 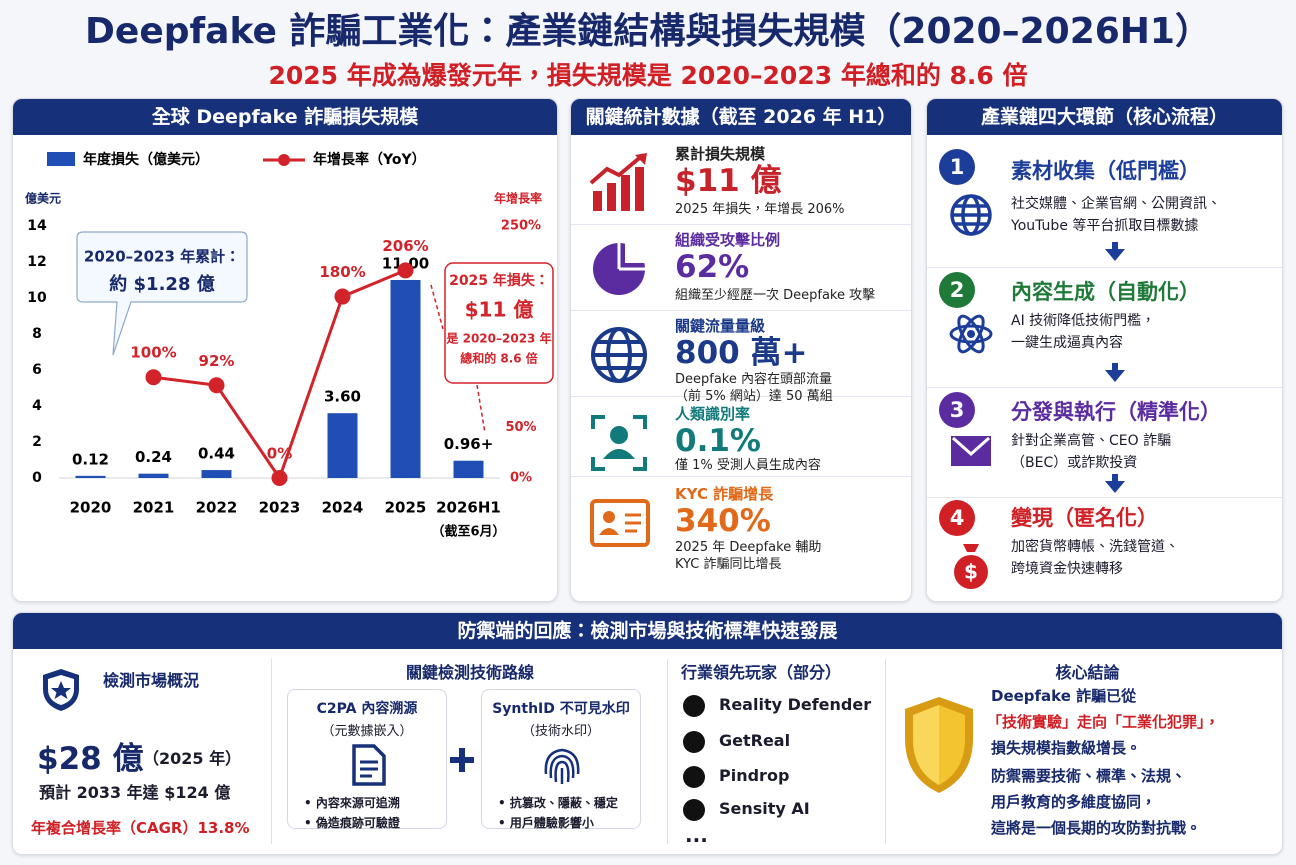 What do you see at coordinates (192, 758) in the screenshot?
I see `market-year: （2025 年）` at bounding box center [192, 758].